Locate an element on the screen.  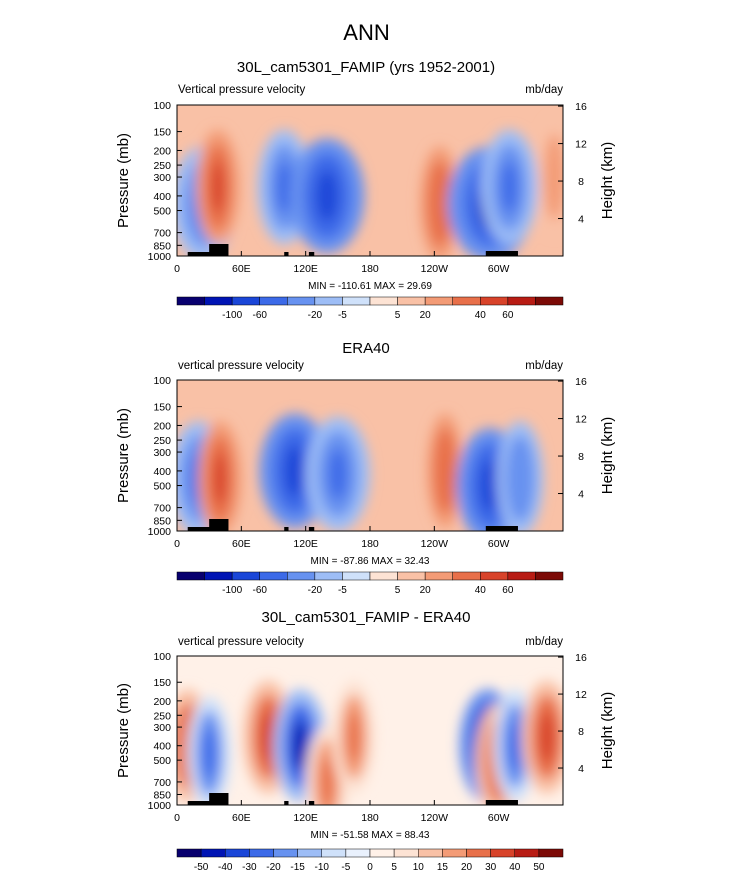
chart-title: 30L_cam5301_FAMIP - ERA40 is located at coordinates (365, 617).